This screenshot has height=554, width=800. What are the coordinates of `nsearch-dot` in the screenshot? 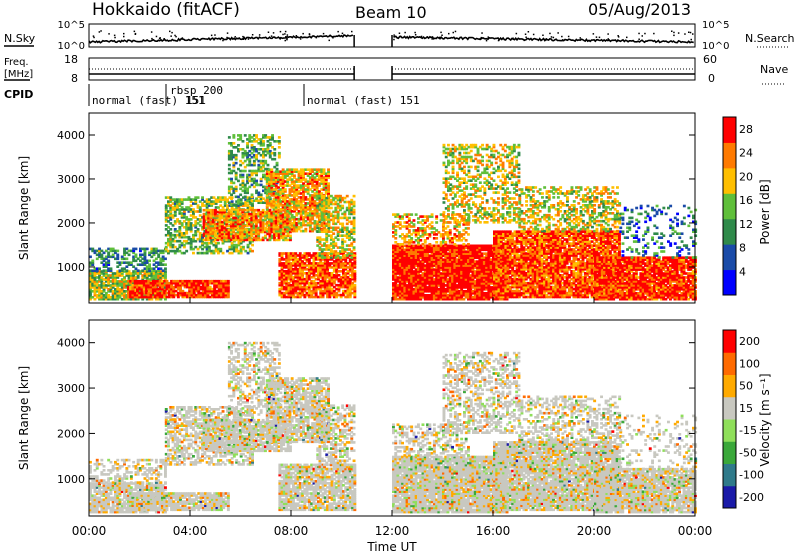 It's located at (159, 38).